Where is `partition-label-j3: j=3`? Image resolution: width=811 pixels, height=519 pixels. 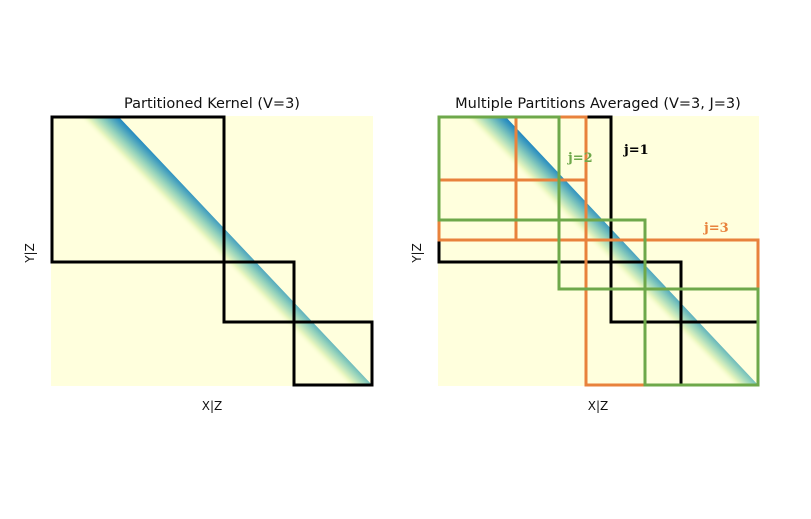 partition-label-j3: j=3 is located at coordinates (716, 228).